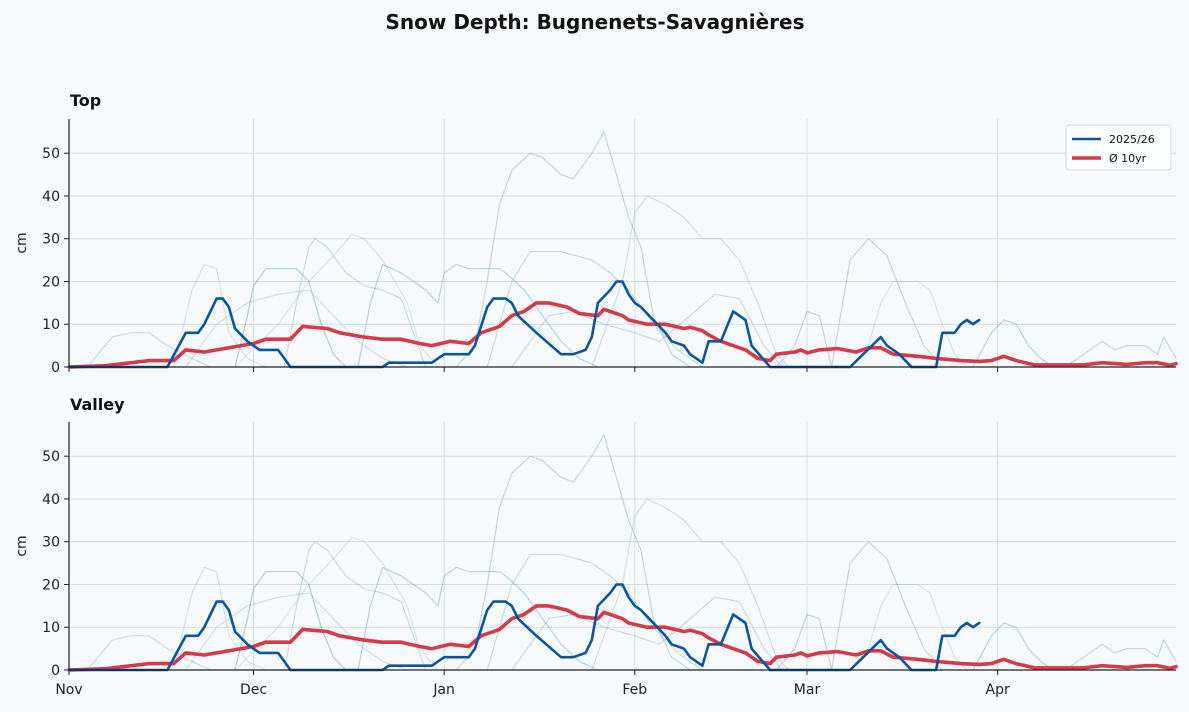 Image resolution: width=1189 pixels, height=712 pixels. I want to click on panel-title: Top, so click(85, 100).